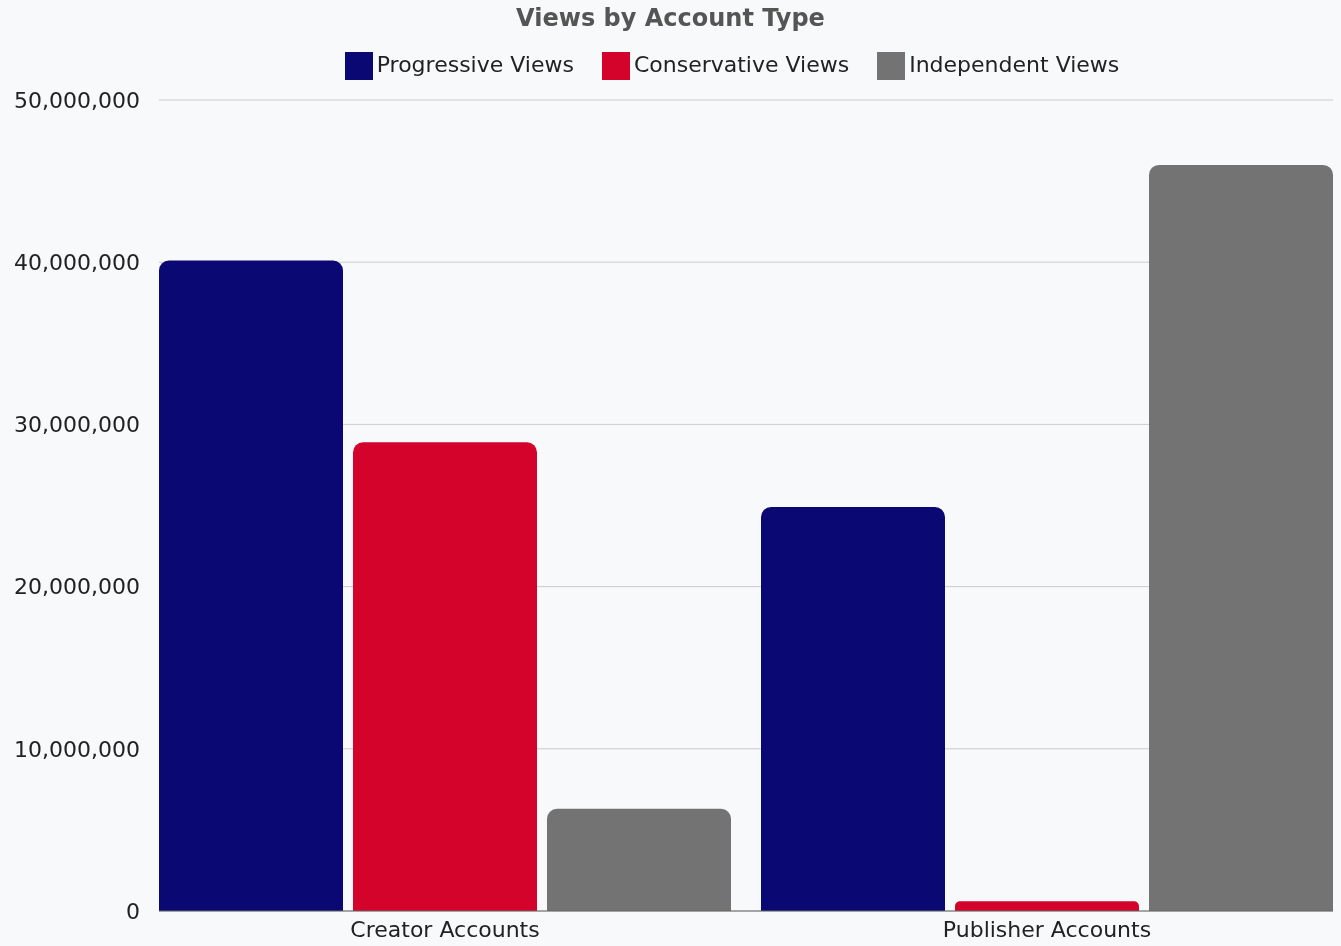 Image resolution: width=1341 pixels, height=946 pixels. Describe the element at coordinates (77, 425) in the screenshot. I see `y-tick-label: 30,000,000` at that location.